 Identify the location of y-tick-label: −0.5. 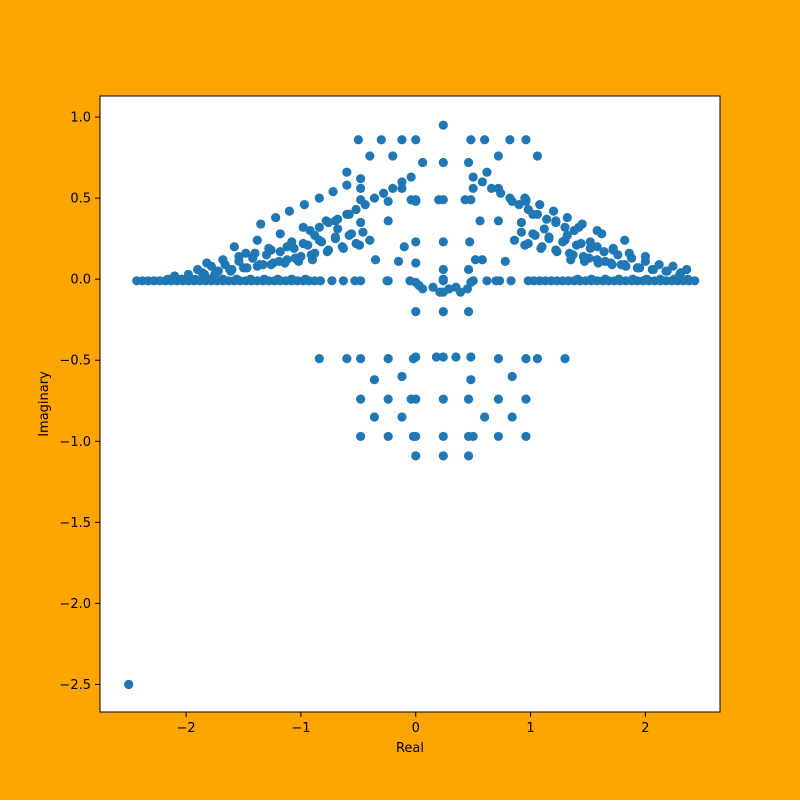
(75, 361).